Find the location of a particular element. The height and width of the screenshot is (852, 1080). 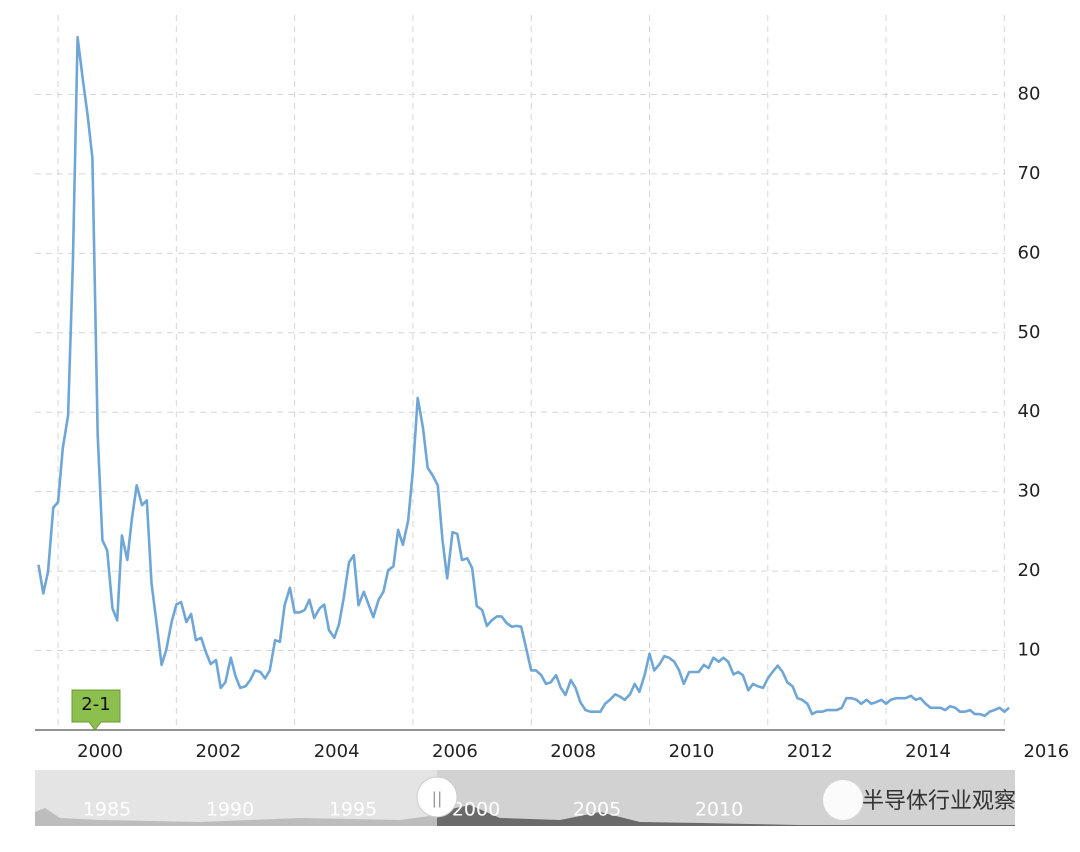

x-tick-label: 2012 is located at coordinates (810, 751).